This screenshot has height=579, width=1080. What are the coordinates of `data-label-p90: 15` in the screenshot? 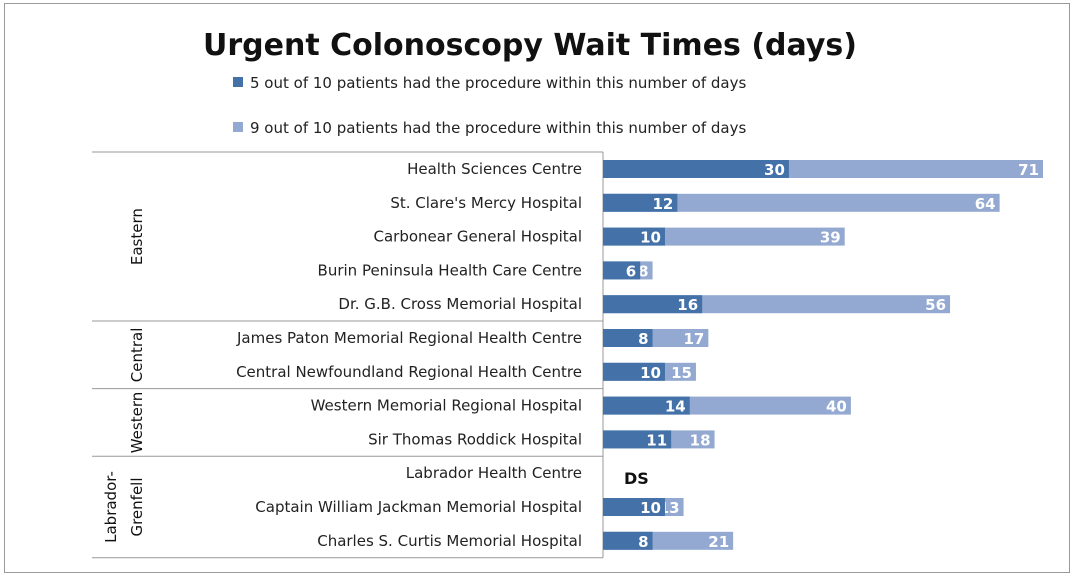 It's located at (681, 373).